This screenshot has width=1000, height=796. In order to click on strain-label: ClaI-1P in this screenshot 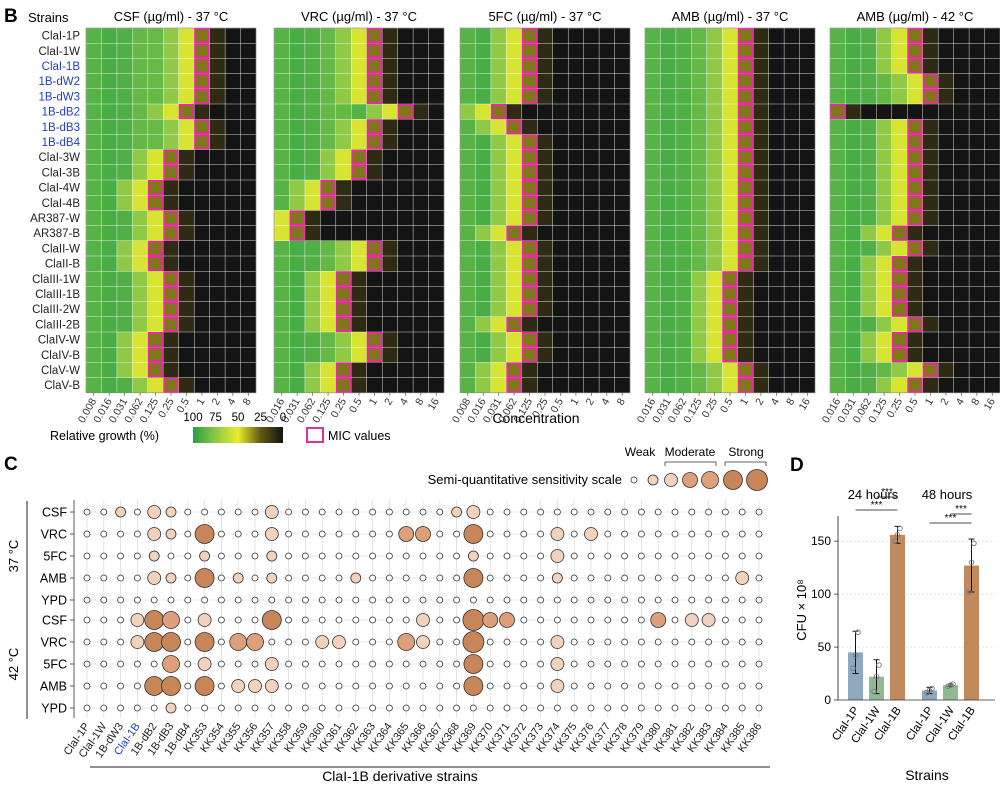, I will do `click(61, 37)`.